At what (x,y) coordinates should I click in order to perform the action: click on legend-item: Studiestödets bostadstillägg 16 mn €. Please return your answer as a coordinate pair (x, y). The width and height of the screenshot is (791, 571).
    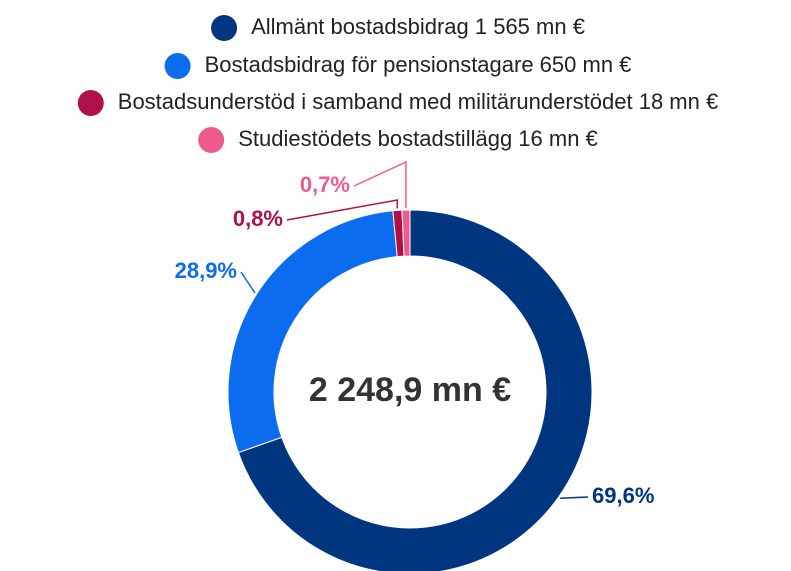
    Looking at the image, I should click on (398, 139).